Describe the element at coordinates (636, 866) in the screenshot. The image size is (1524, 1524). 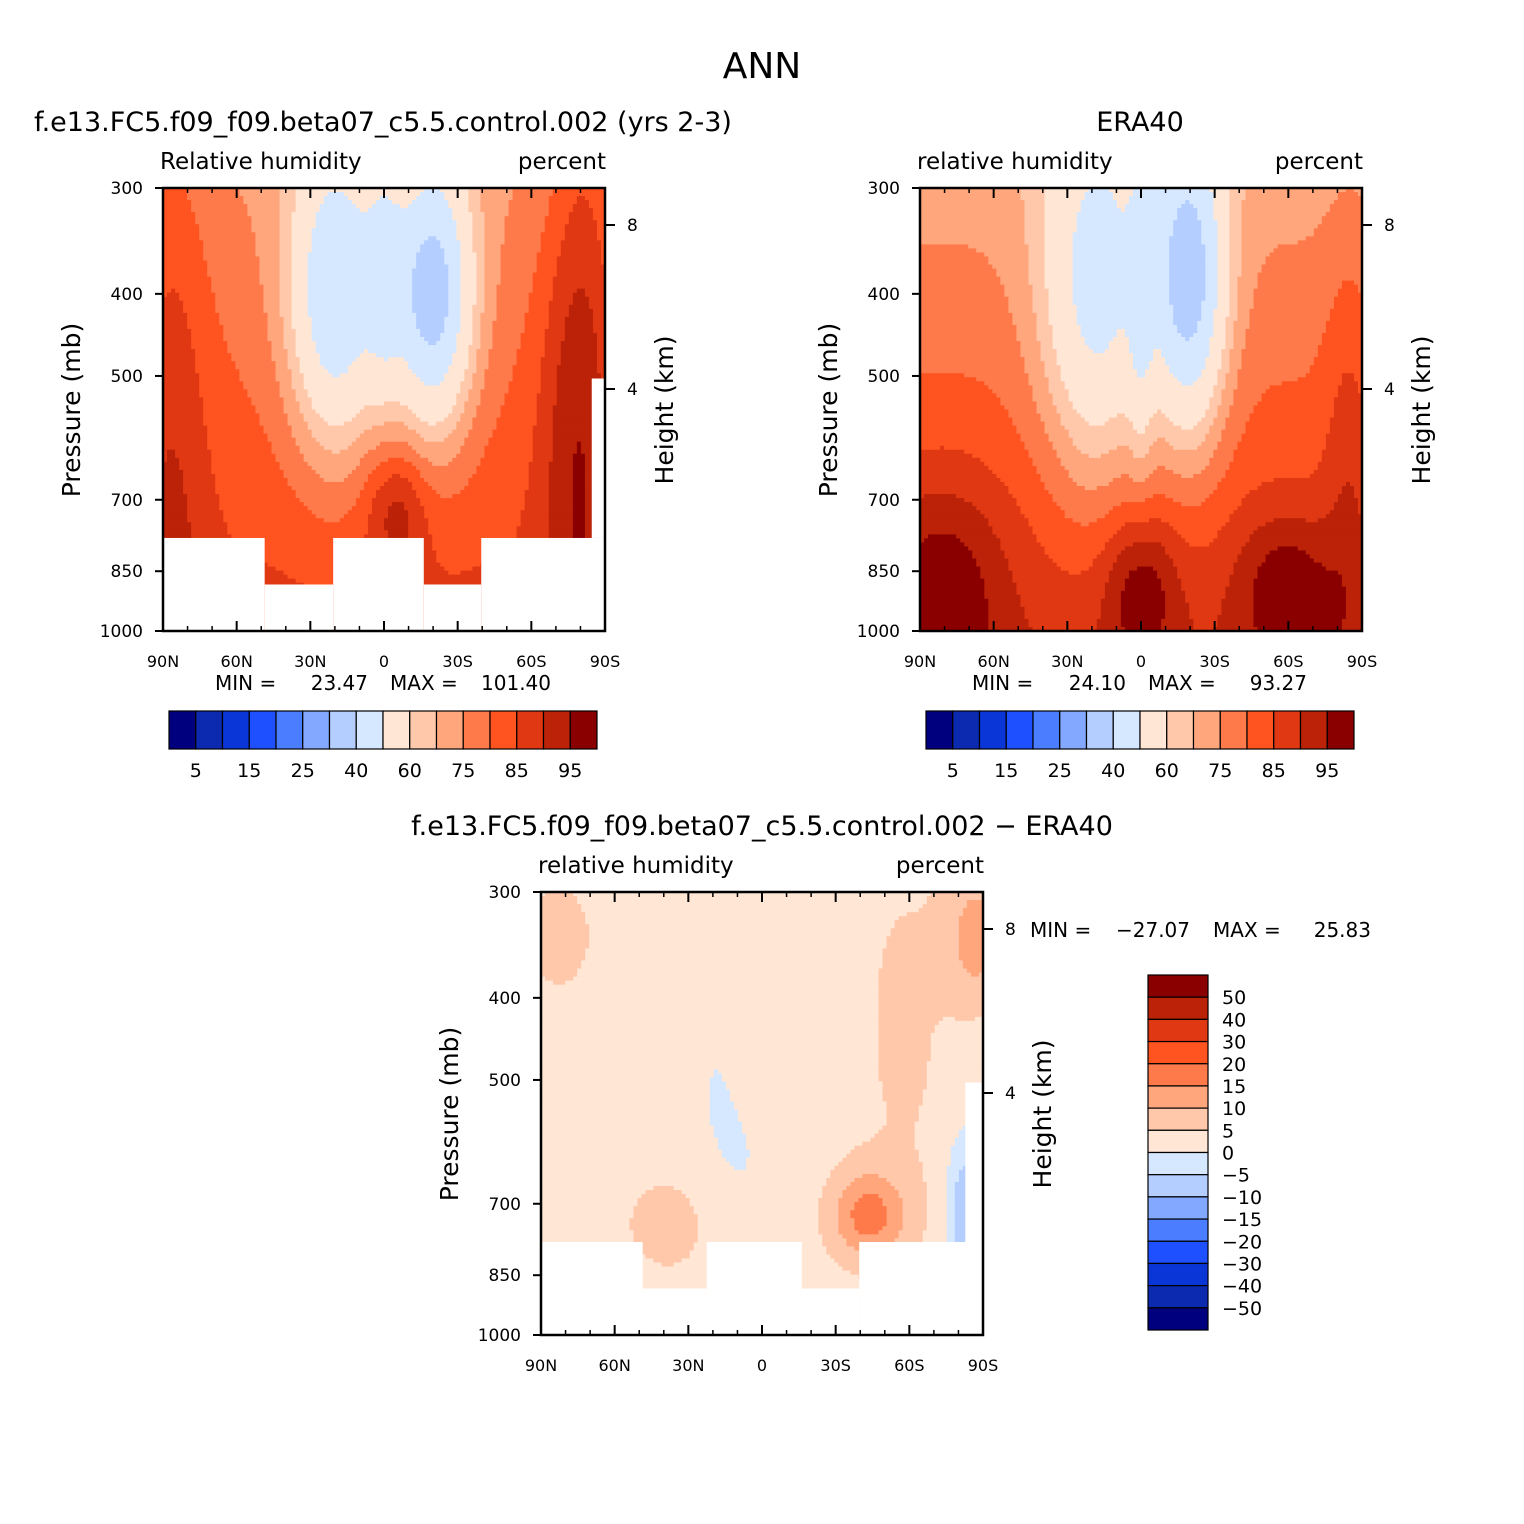
I see `panel-diff-subtitle-left: relative humidity` at that location.